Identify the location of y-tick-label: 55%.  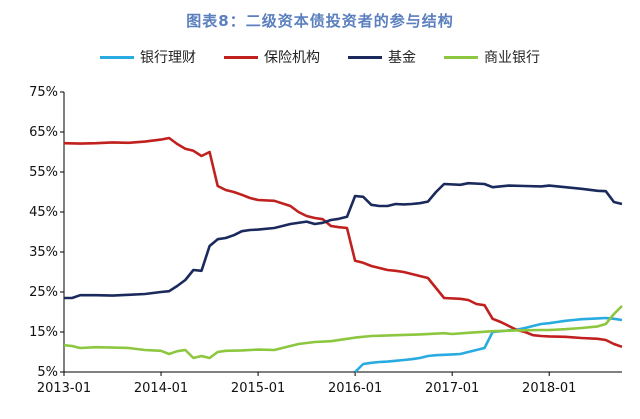
(43, 172).